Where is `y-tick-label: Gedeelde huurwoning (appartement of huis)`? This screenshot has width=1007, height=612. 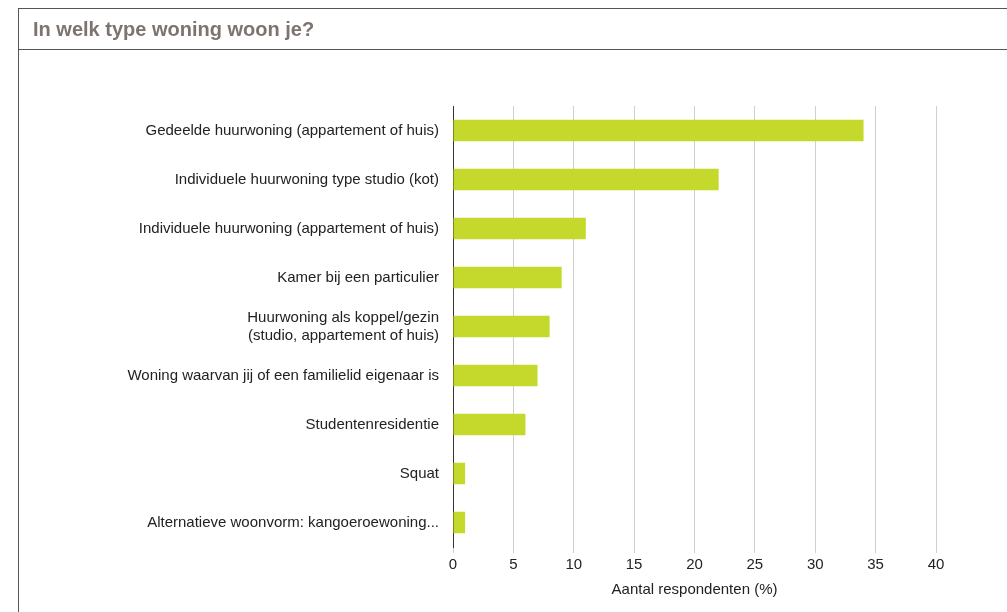 y-tick-label: Gedeelde huurwoning (appartement of huis) is located at coordinates (292, 129).